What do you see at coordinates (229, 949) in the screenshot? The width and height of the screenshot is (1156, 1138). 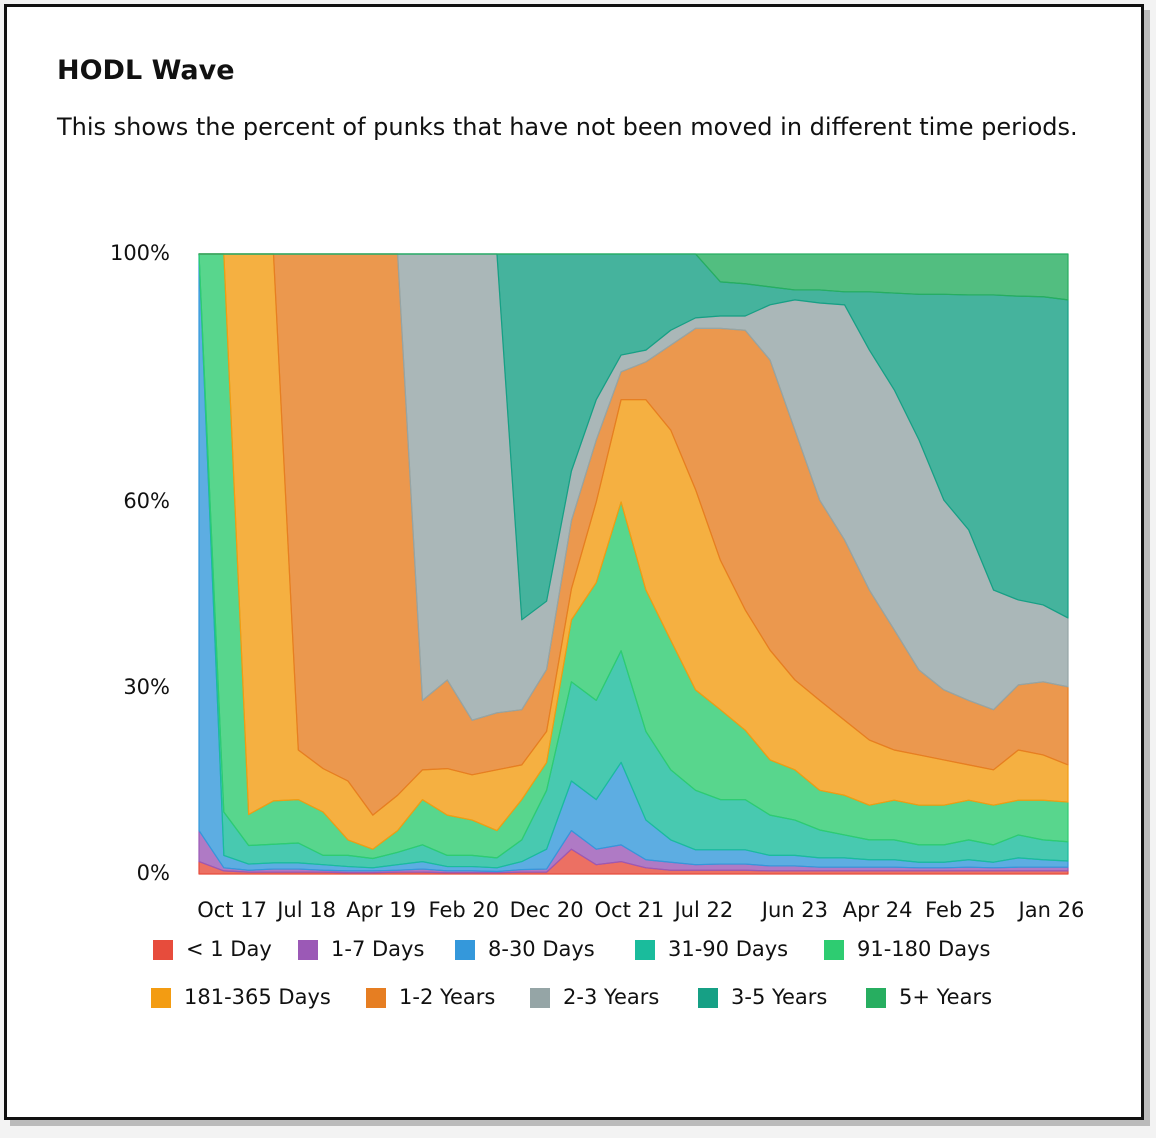 I see `legend-label: < 1 Day` at bounding box center [229, 949].